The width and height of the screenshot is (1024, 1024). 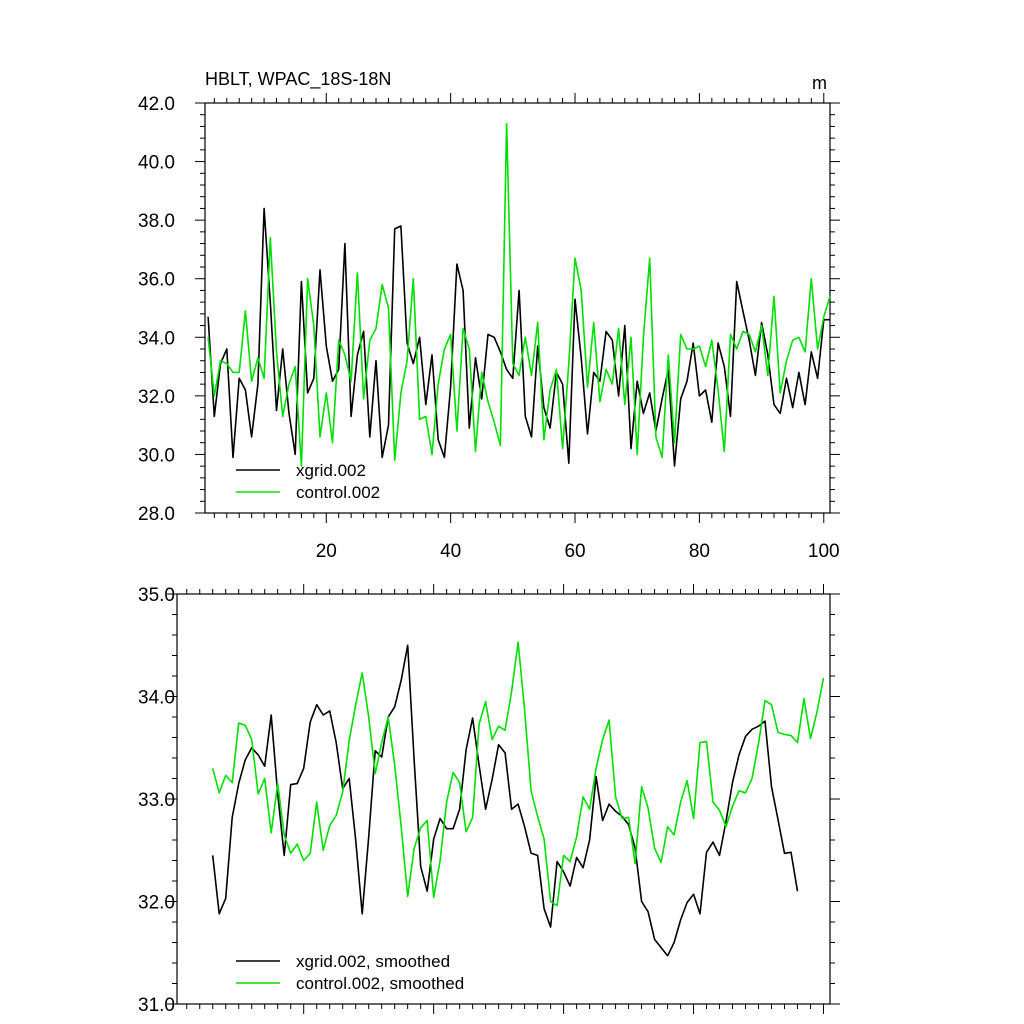 What do you see at coordinates (450, 551) in the screenshot?
I see `x-tick-label: 40` at bounding box center [450, 551].